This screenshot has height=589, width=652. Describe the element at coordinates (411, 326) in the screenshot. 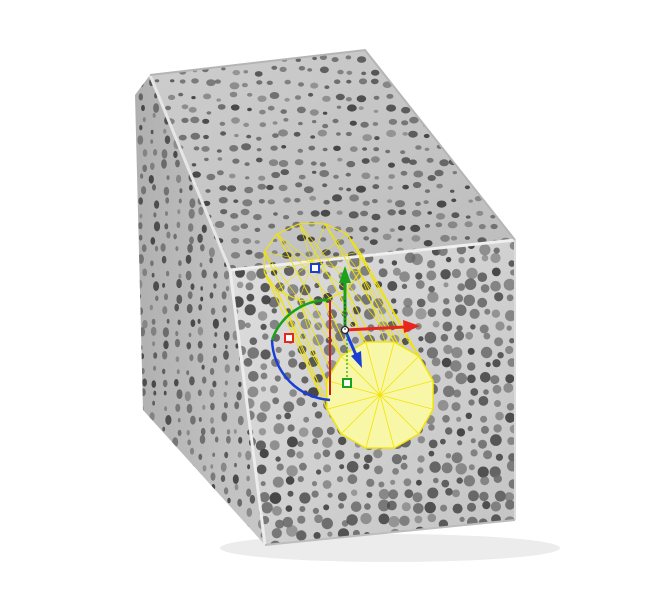

I see `x-axis-arrowhead` at that location.